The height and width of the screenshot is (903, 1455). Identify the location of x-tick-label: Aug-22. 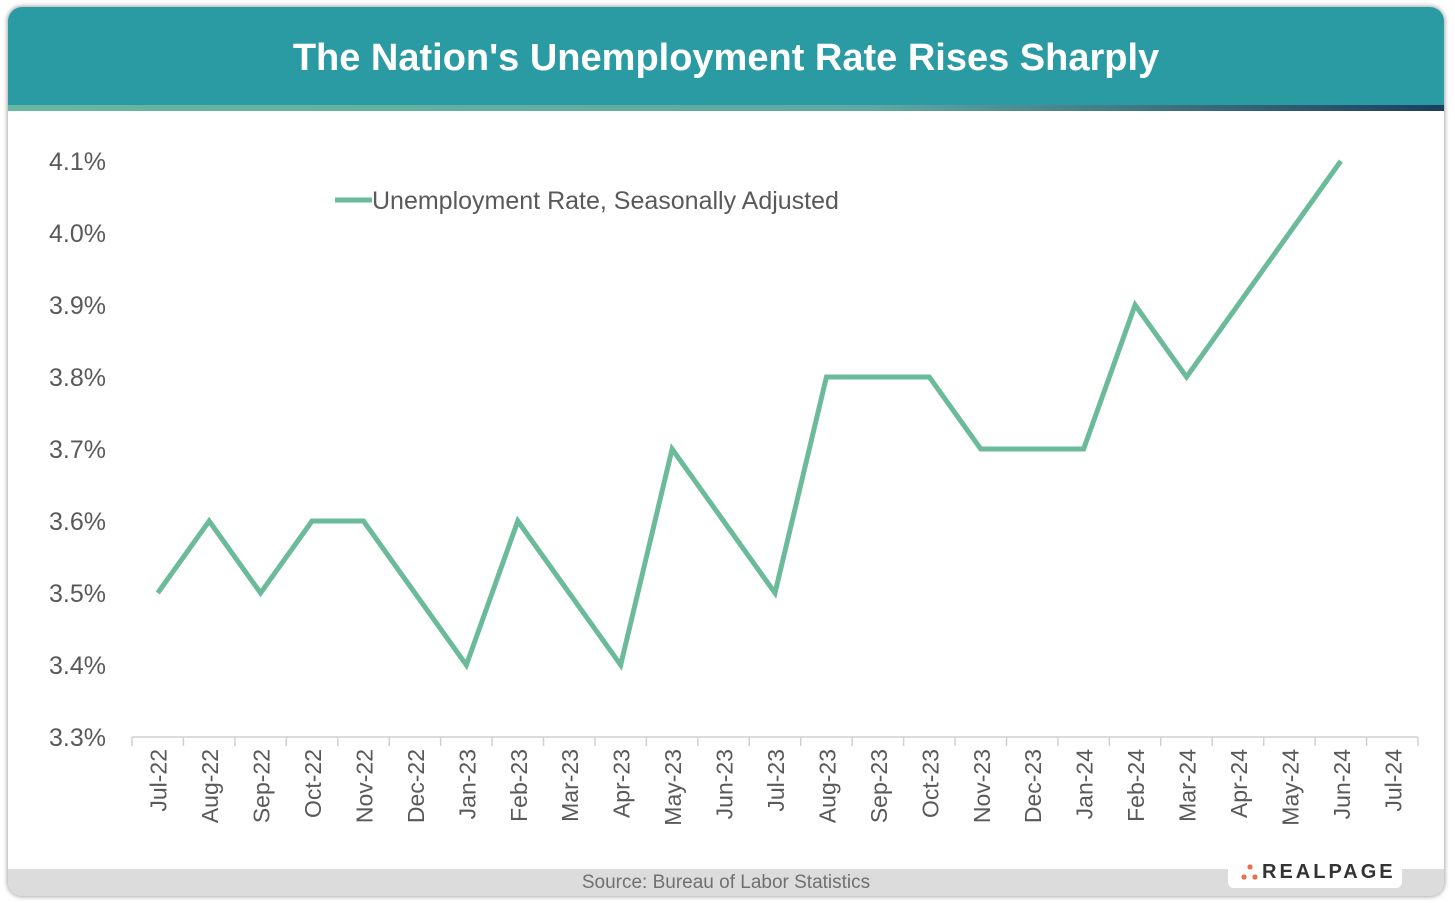
(210, 786).